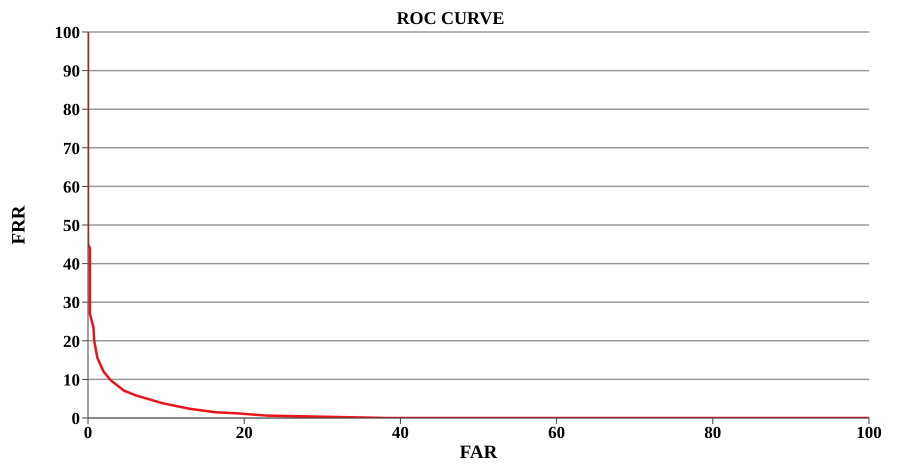  Describe the element at coordinates (71, 302) in the screenshot. I see `y-tick-label: 30` at that location.